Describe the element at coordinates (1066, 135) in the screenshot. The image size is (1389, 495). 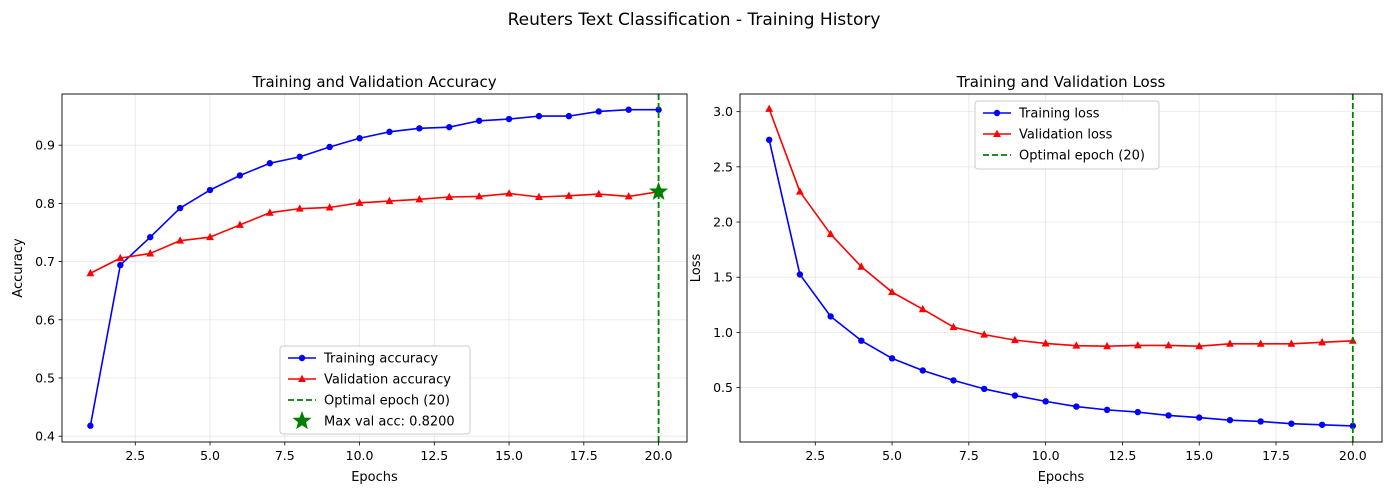
I see `legend-label: Validation loss` at that location.